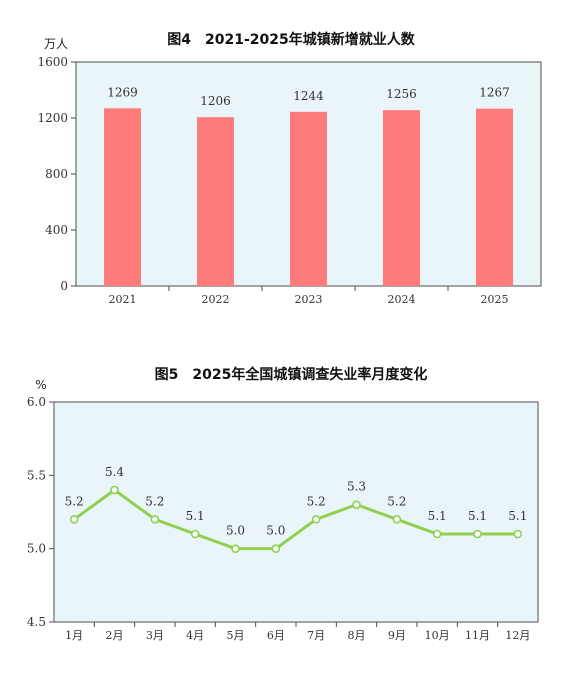 Image resolution: width=583 pixels, height=674 pixels. Describe the element at coordinates (316, 519) in the screenshot. I see `point-7月` at that location.